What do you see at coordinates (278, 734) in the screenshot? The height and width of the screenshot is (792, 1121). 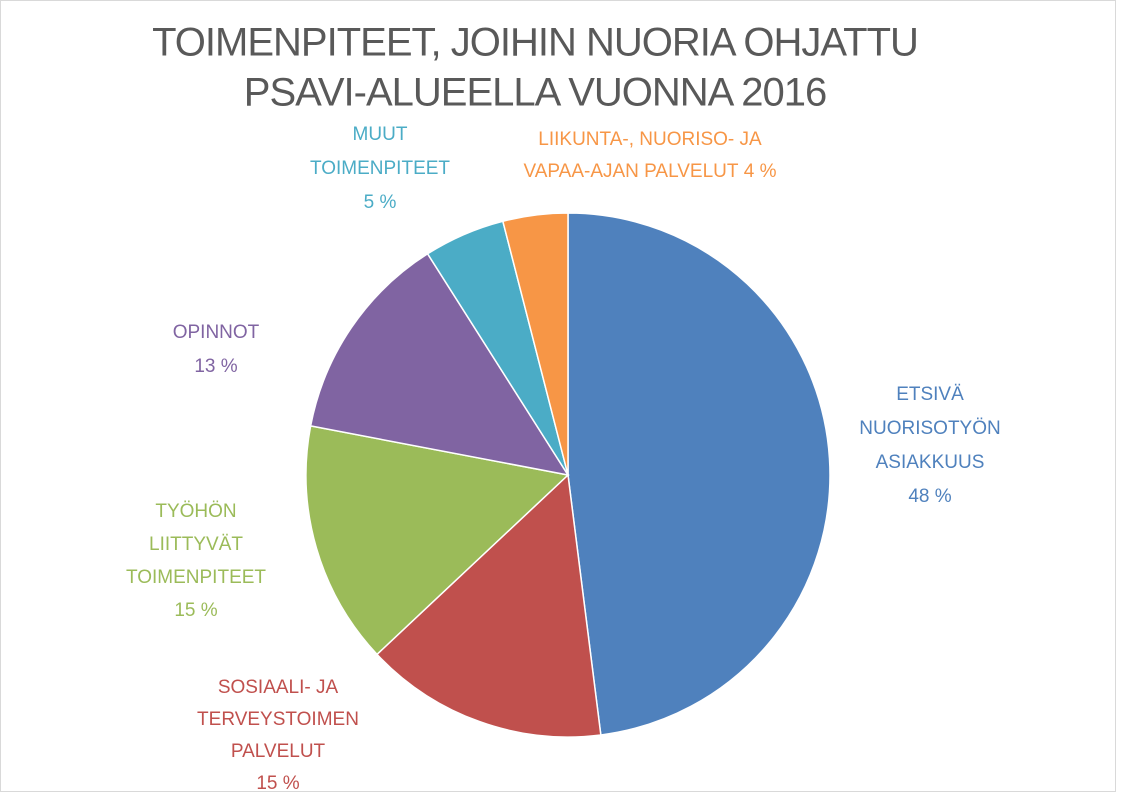 I see `data-label: SOSIAALI- JA TERVEYSTOIMEN PALVELUT 15 %` at bounding box center [278, 734].